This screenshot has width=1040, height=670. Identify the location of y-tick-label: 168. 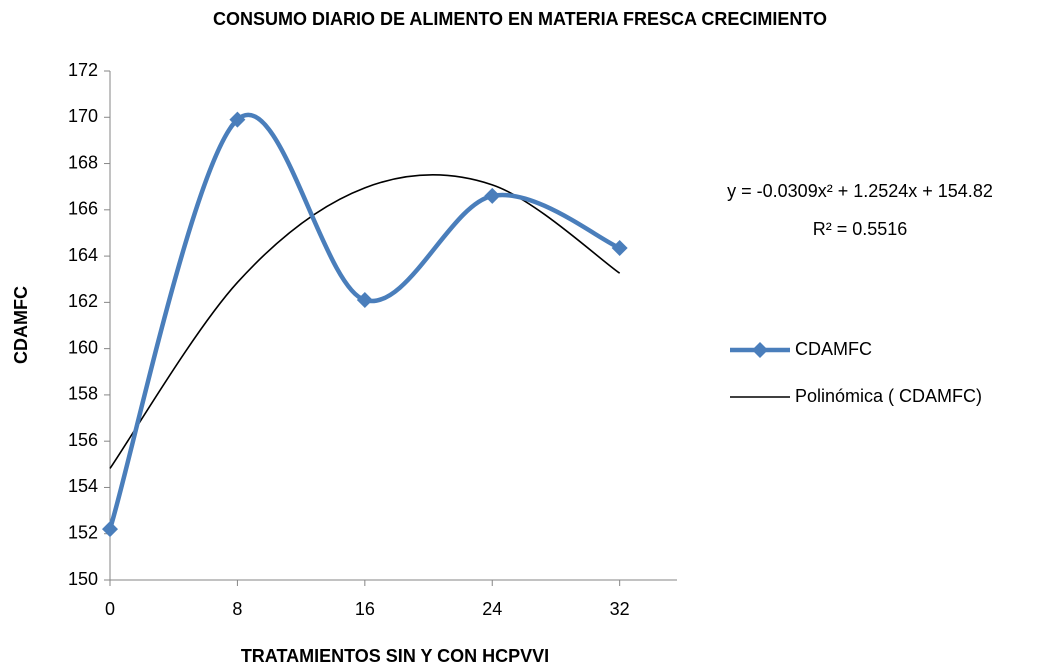
(83, 162).